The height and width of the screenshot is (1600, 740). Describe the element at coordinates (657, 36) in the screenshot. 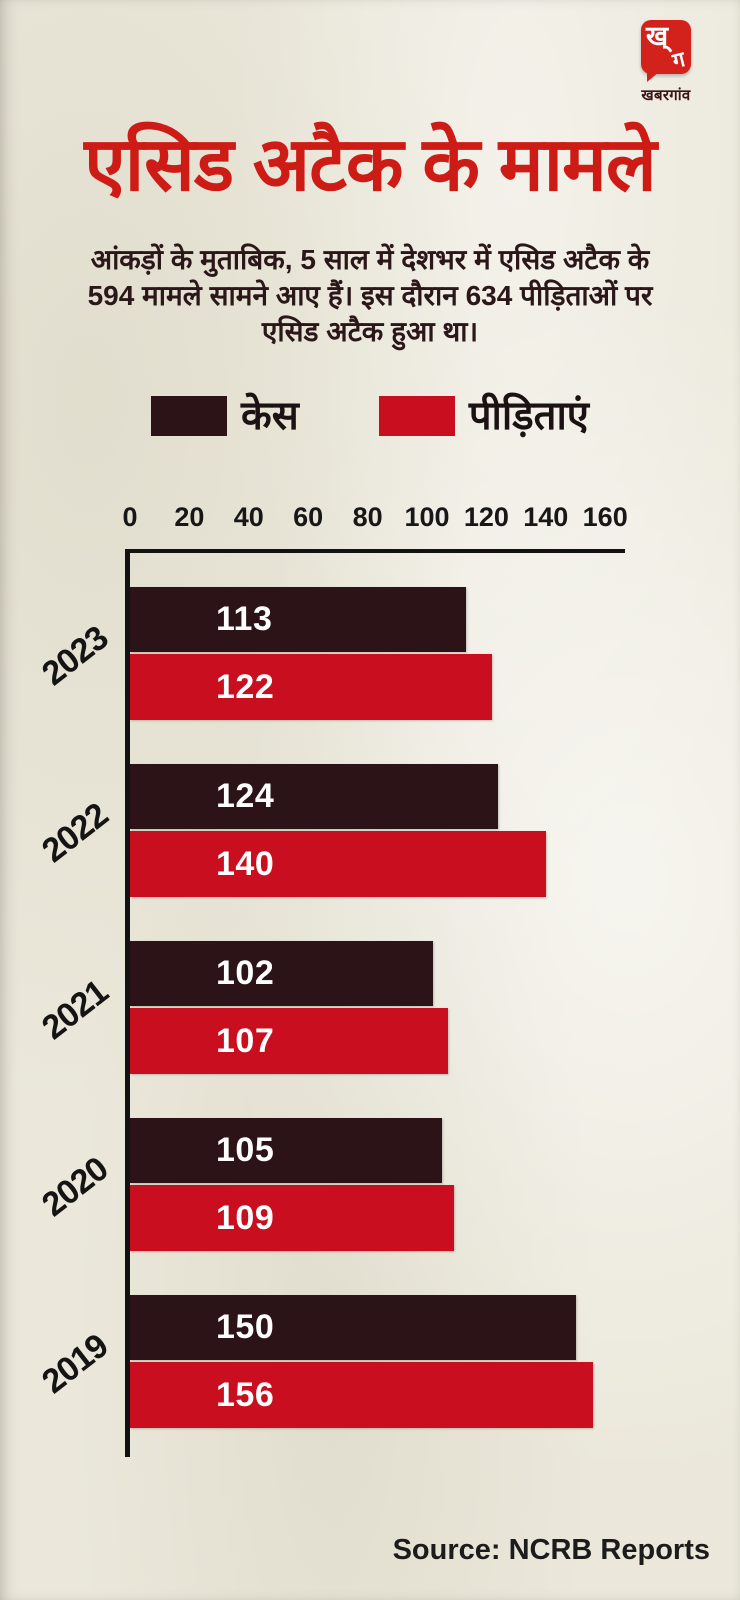

I see `logo-monogram-top: ख्` at that location.